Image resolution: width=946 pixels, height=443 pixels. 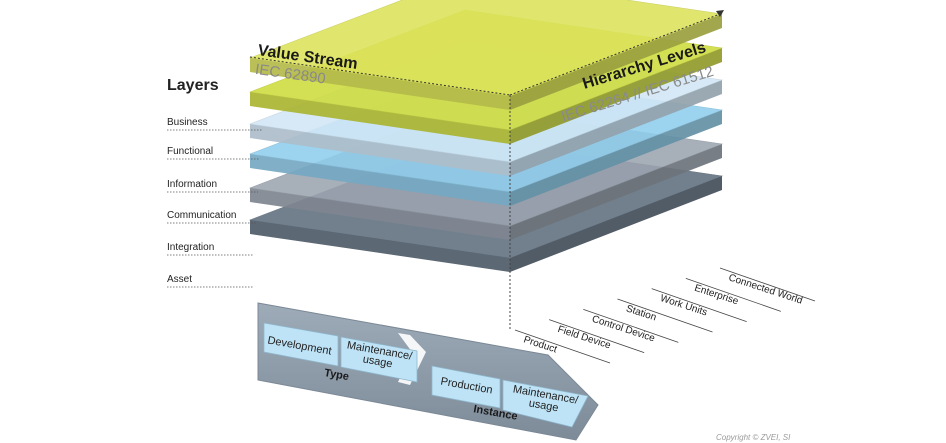 What do you see at coordinates (379, 359) in the screenshot?
I see `maintenance-type-box` at bounding box center [379, 359].